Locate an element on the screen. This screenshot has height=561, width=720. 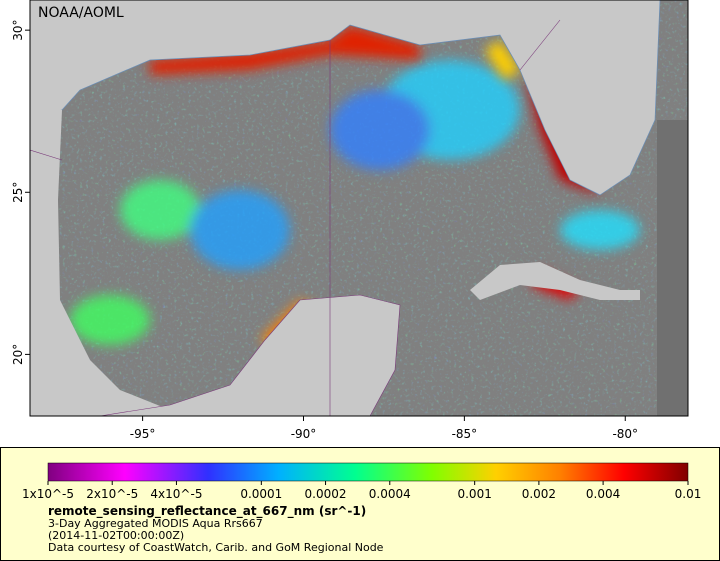
no-data is located at coordinates (672, 268).